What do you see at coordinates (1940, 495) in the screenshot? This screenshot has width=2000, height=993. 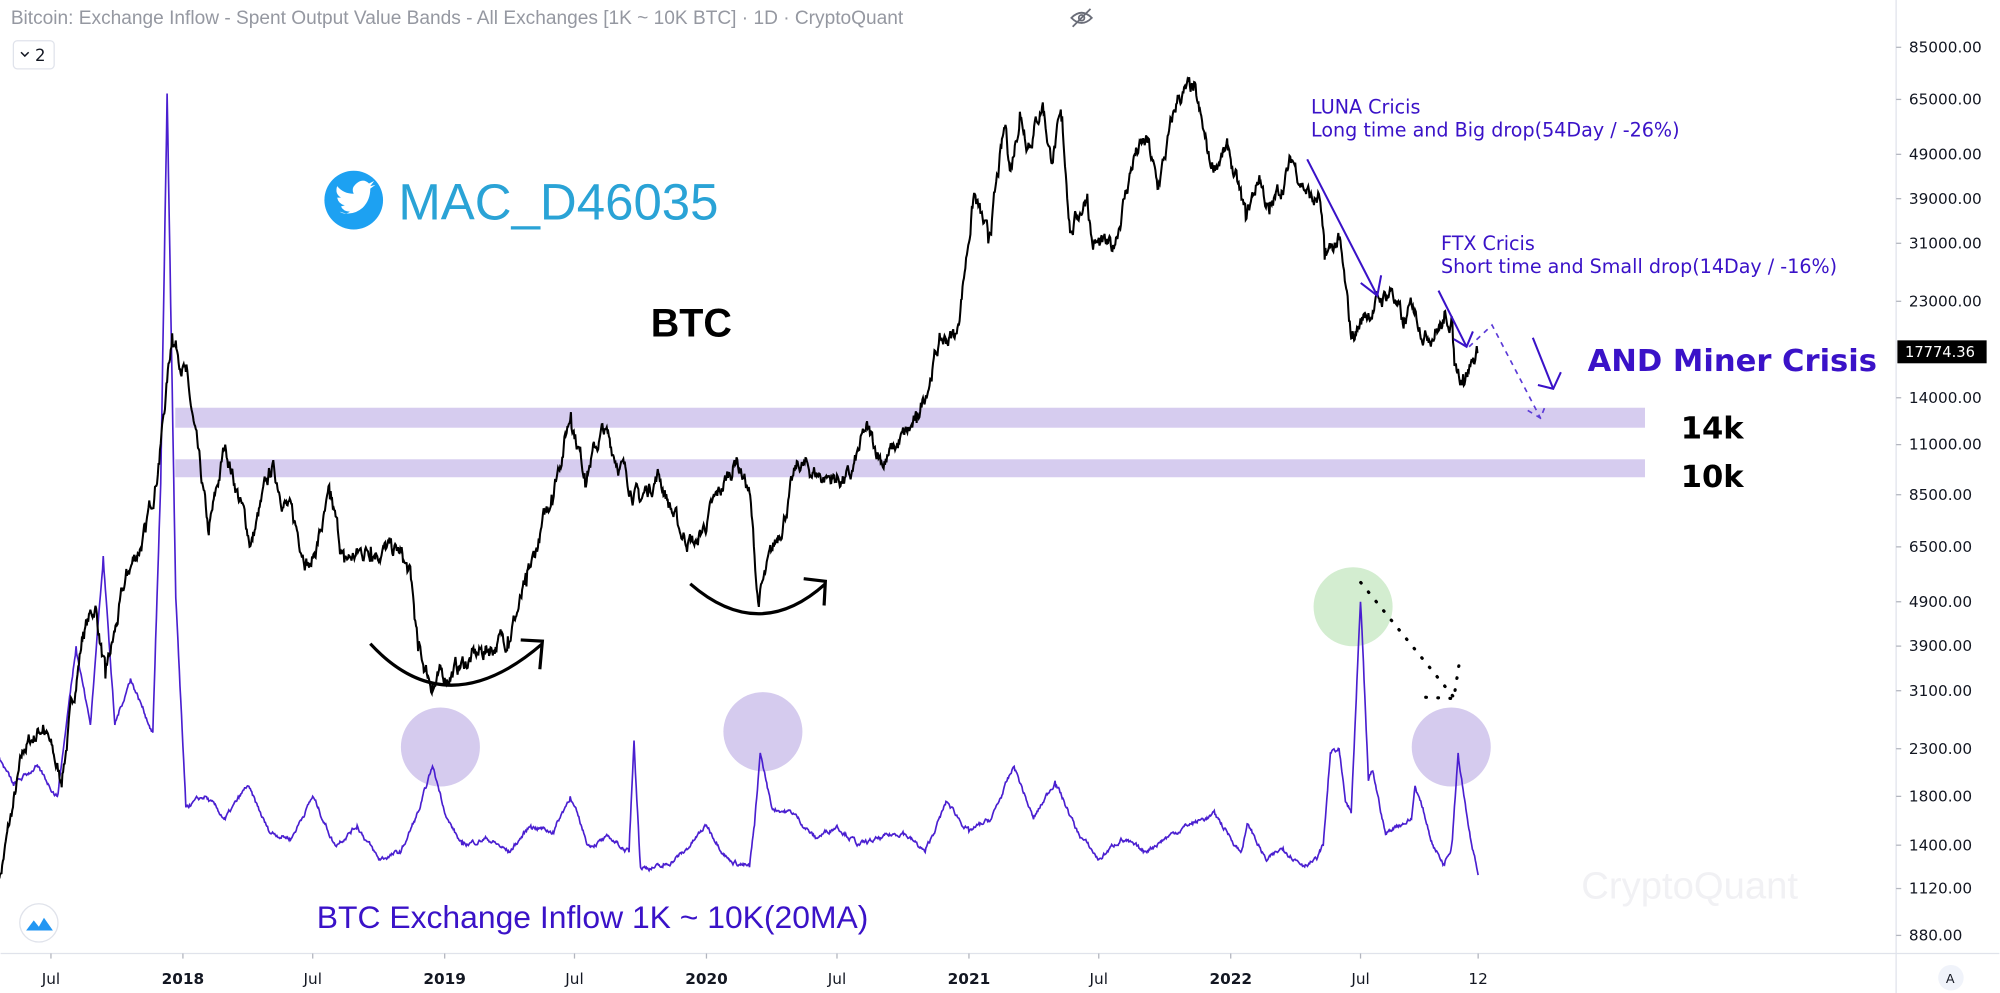 I see `y-tick-label: 8500.00` at bounding box center [1940, 495].